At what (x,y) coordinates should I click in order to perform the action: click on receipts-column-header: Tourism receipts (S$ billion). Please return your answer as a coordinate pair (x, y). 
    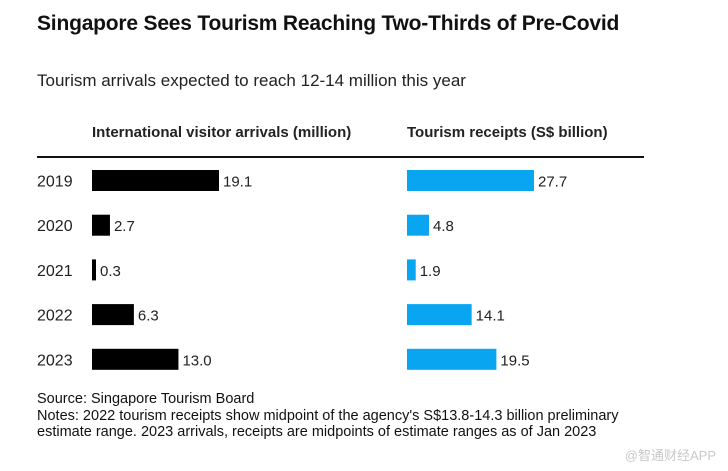
    Looking at the image, I should click on (507, 132).